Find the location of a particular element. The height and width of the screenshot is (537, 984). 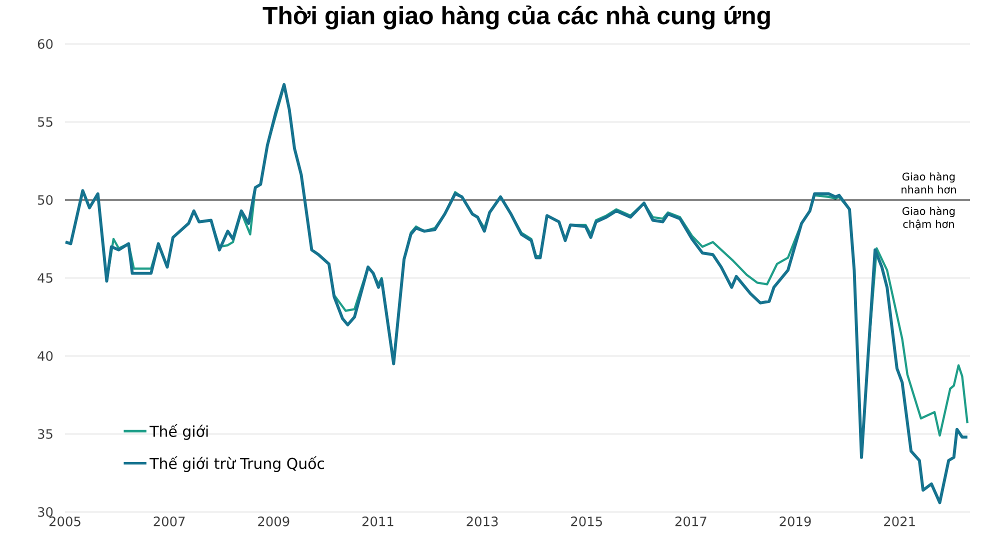

chart-title: Thời gian giao hàng của các nhà cung ứng is located at coordinates (516, 18).